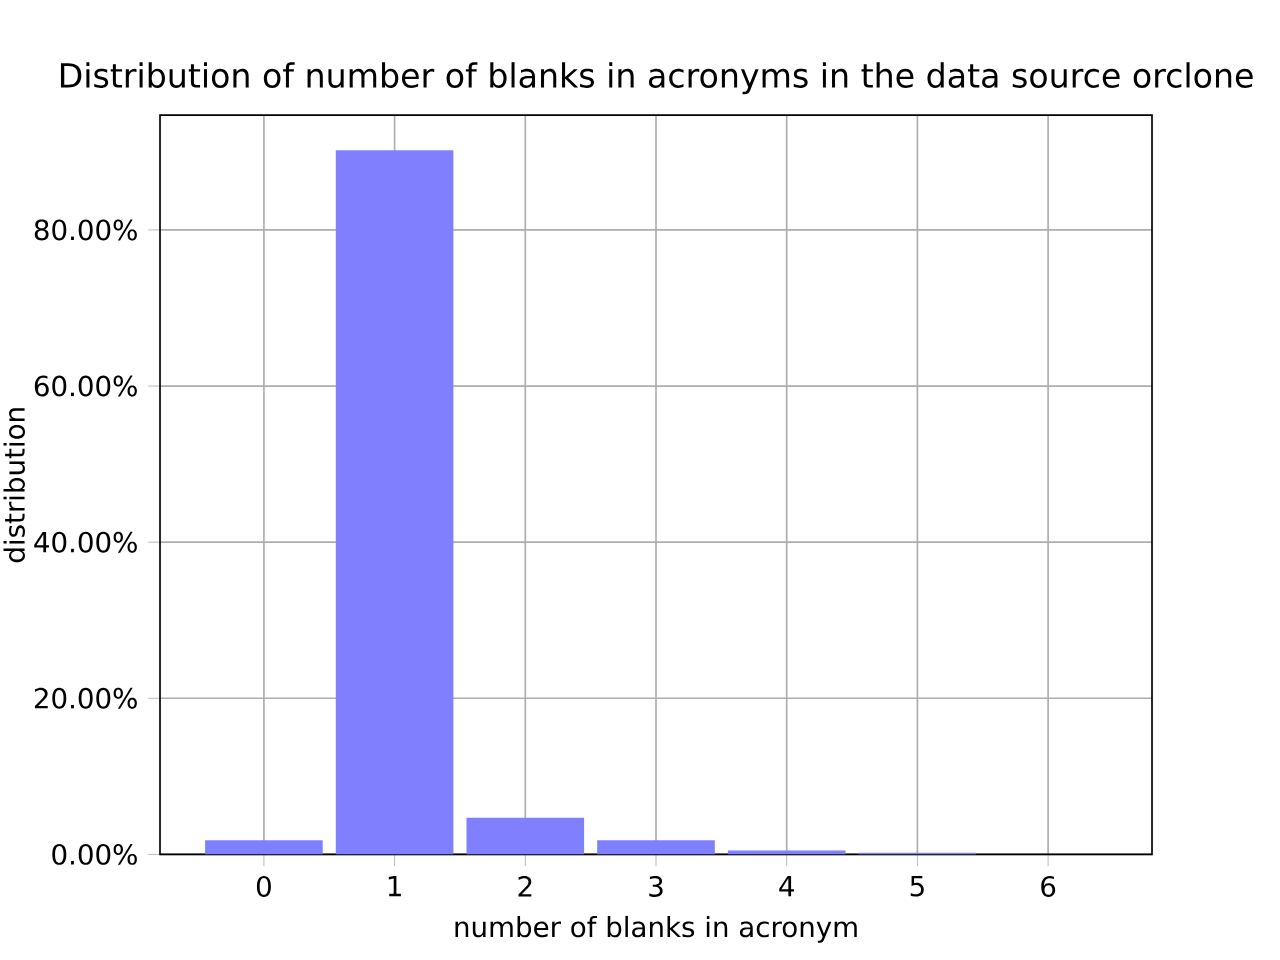 Image resolution: width=1280 pixels, height=960 pixels. What do you see at coordinates (786, 886) in the screenshot?
I see `x-tick-label: 4` at bounding box center [786, 886].